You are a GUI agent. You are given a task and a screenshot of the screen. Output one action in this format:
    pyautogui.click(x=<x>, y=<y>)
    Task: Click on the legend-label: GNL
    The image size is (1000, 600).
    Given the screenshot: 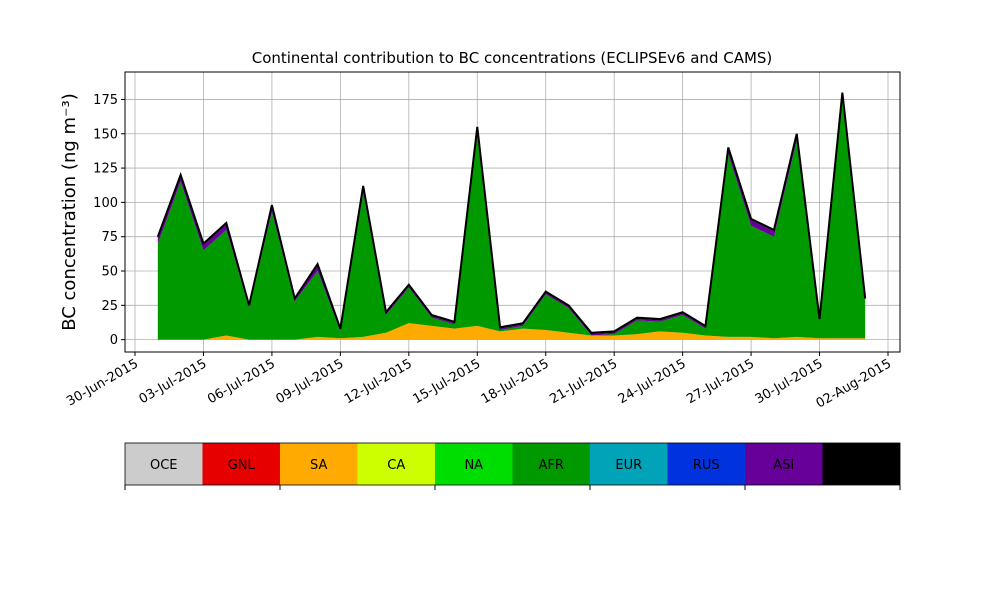 What is the action you would take?
    pyautogui.click(x=242, y=465)
    